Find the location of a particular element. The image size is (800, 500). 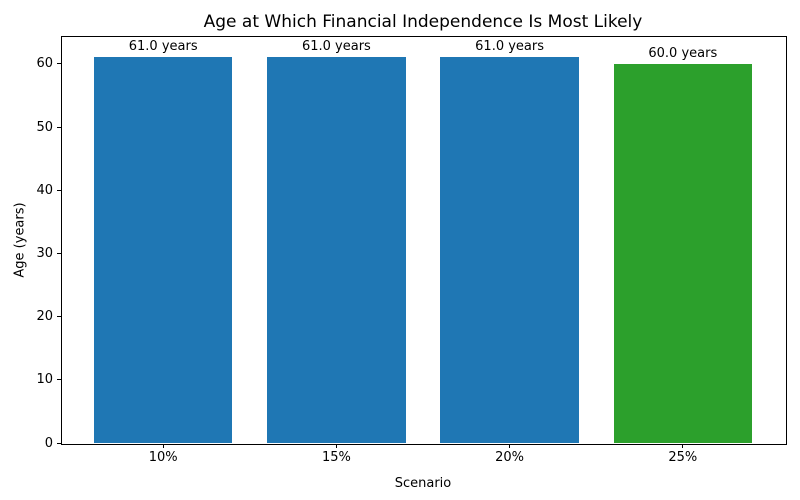

x-axis-label: Scenario is located at coordinates (423, 483).